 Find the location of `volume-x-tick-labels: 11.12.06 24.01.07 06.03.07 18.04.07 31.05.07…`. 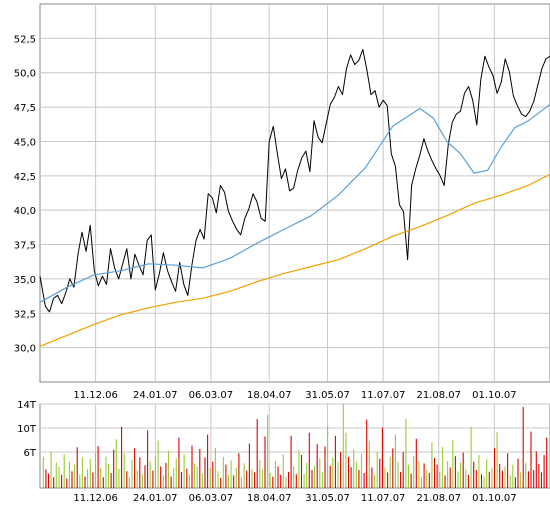

volume-x-tick-labels: 11.12.06 24.01.07 06.03.07 18.04.07 31.05.07… is located at coordinates (294, 498).